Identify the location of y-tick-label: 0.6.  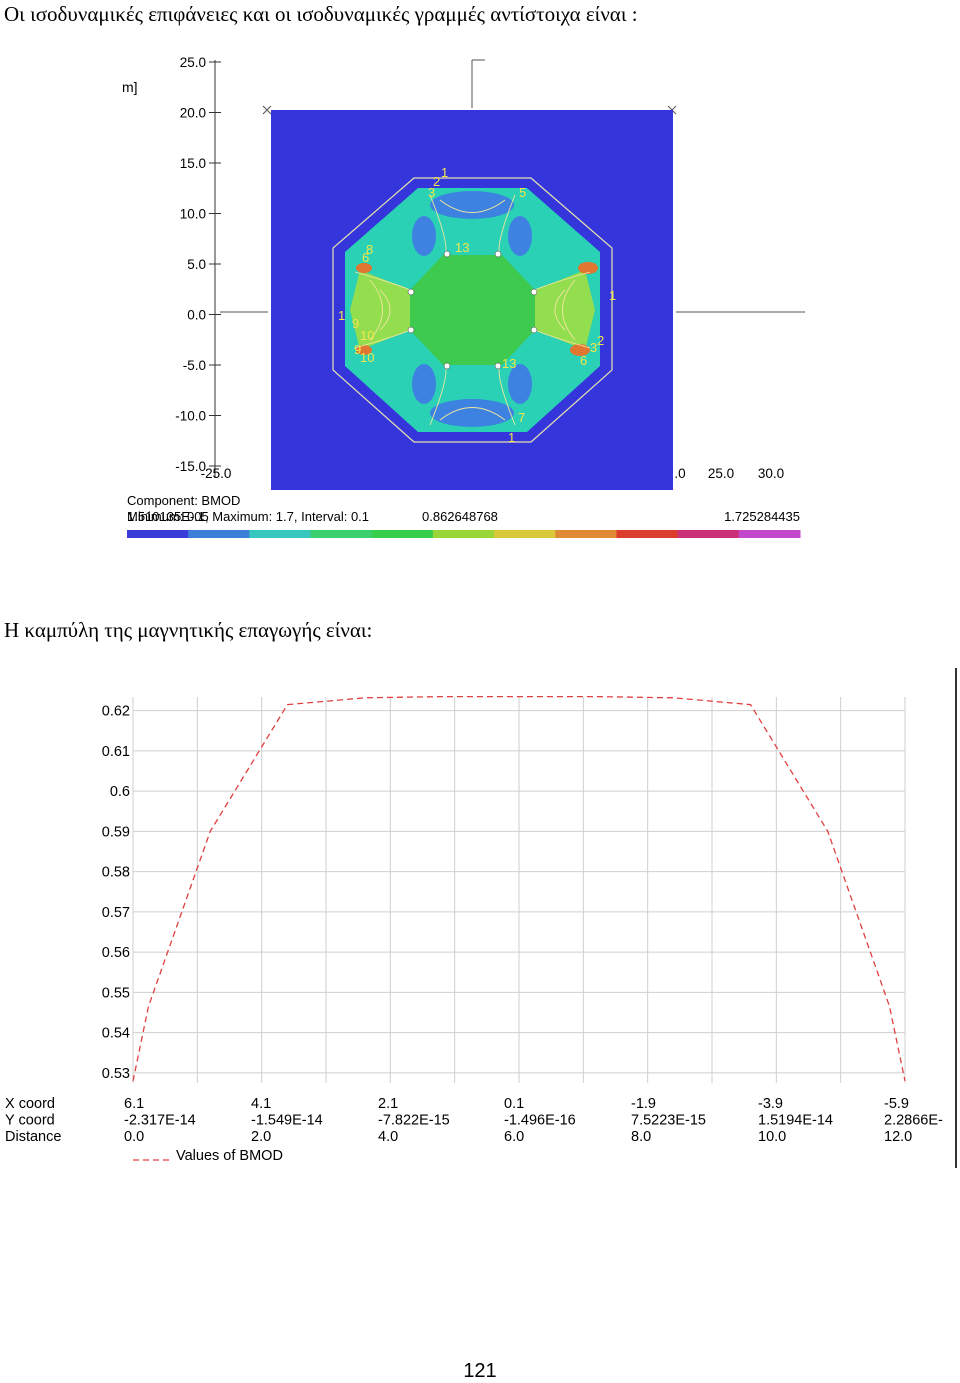
(120, 792).